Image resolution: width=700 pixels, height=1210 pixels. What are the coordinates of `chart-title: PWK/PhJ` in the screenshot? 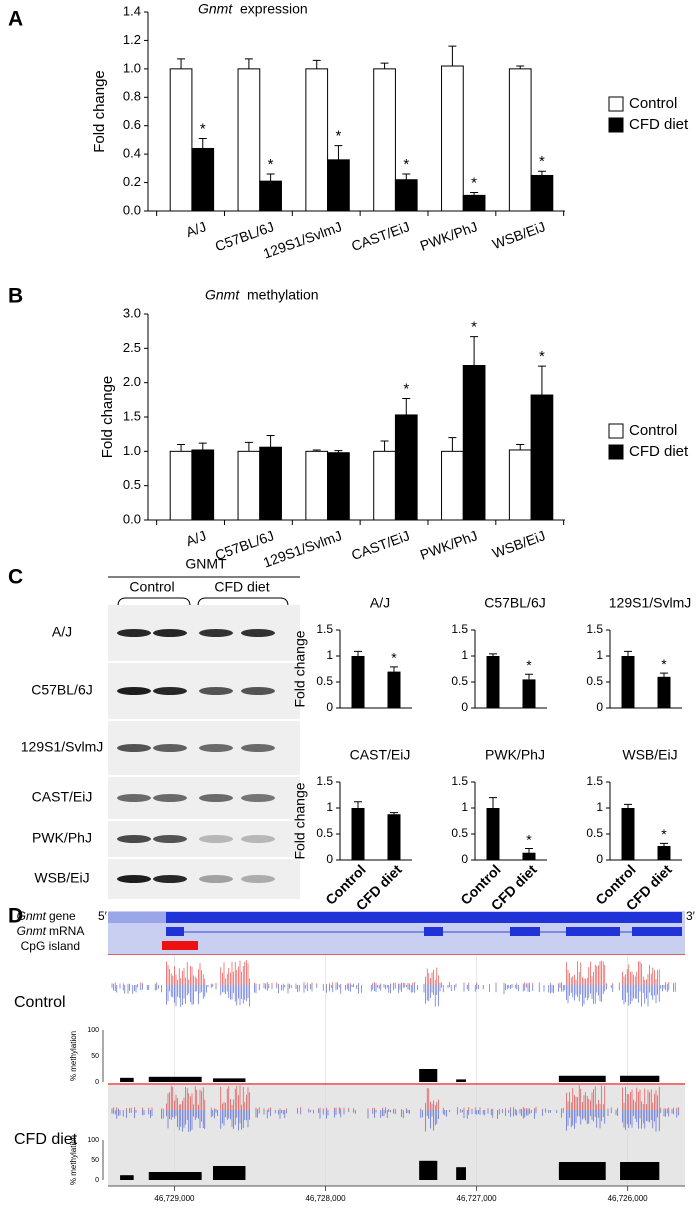 It's located at (515, 755).